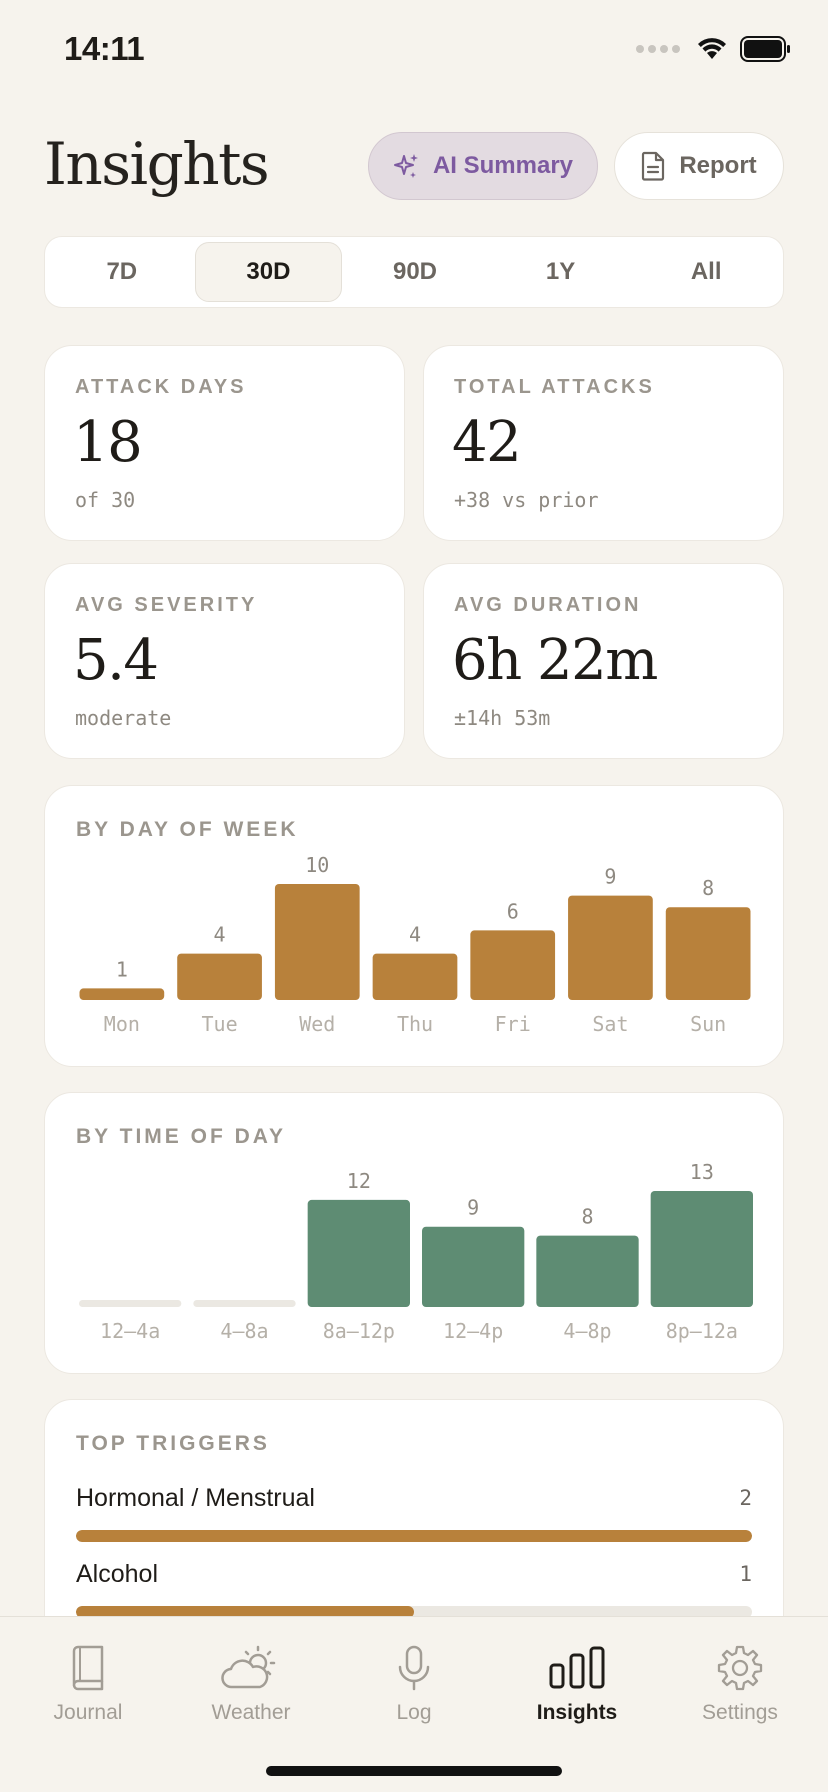  Describe the element at coordinates (405, 166) in the screenshot. I see `sparkle-icon` at that location.